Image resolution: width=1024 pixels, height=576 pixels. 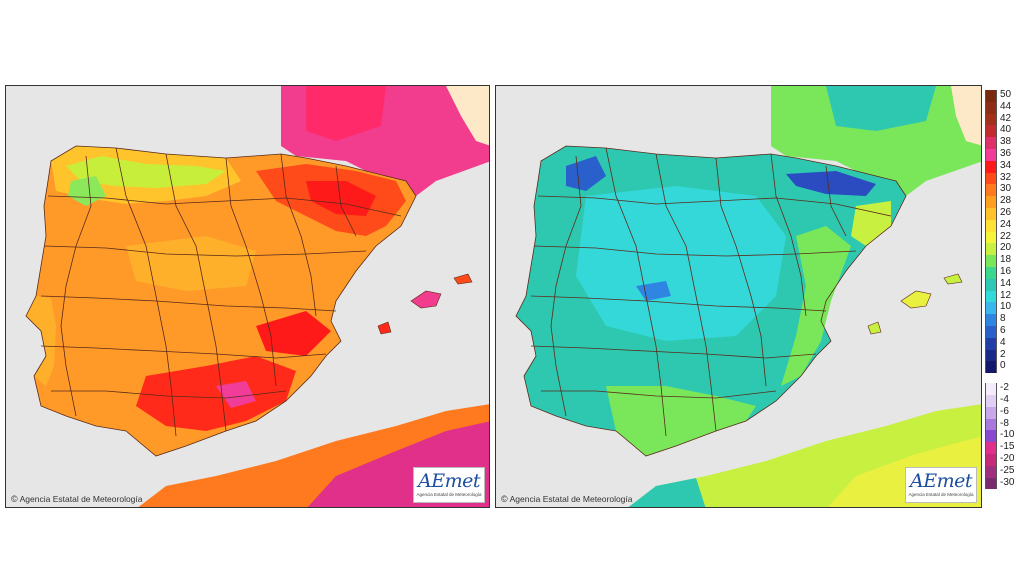 I want to click on france-cool-area, so click(x=881, y=108).